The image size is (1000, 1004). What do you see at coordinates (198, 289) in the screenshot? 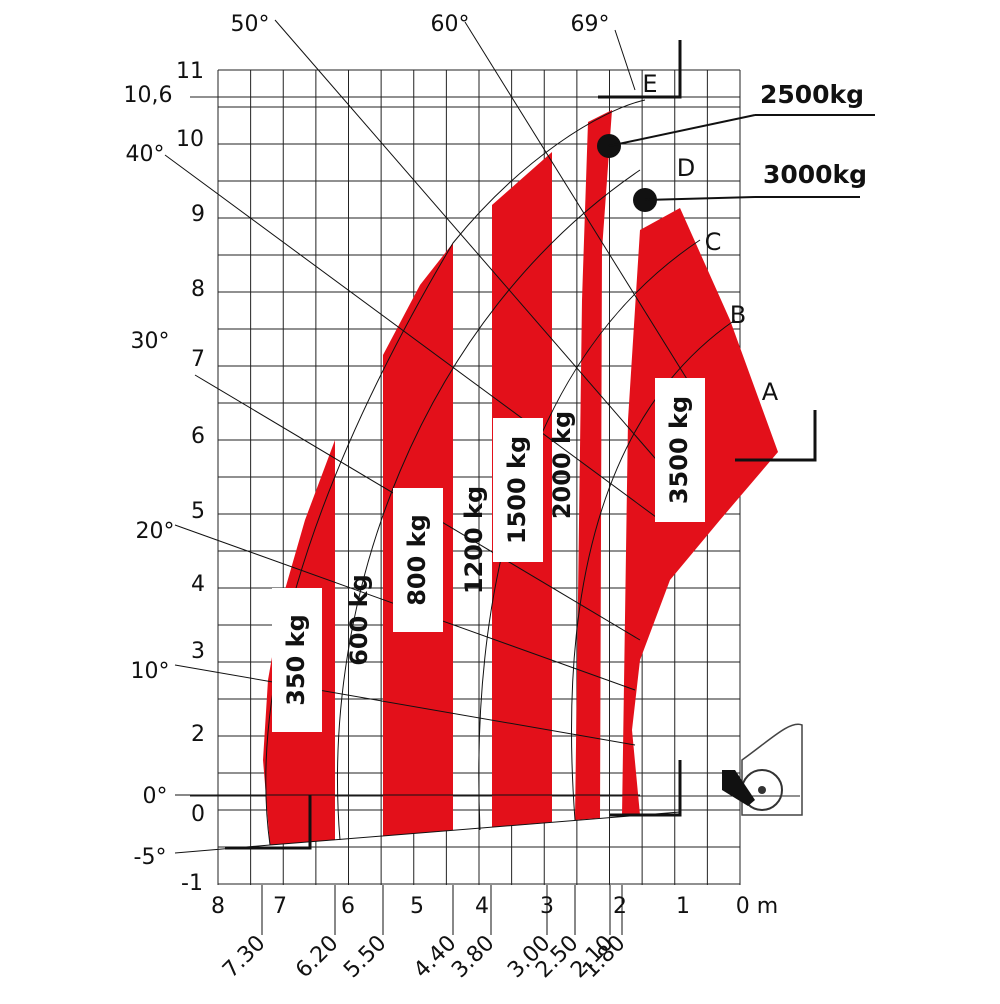
I see `y-axis-label: 8` at bounding box center [198, 289].